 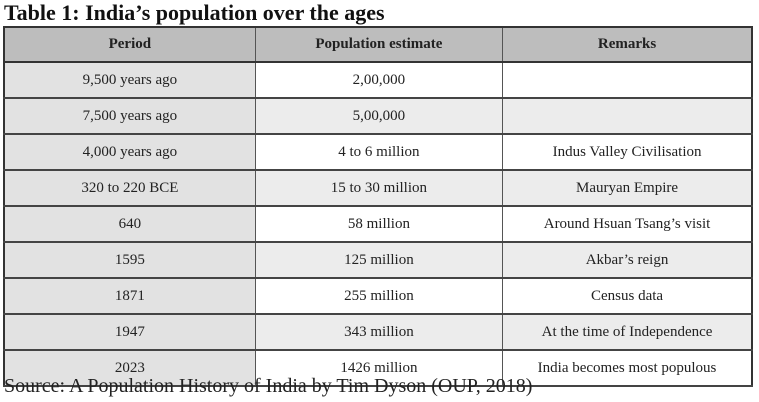 I want to click on population-cell: 255 million, so click(x=379, y=296).